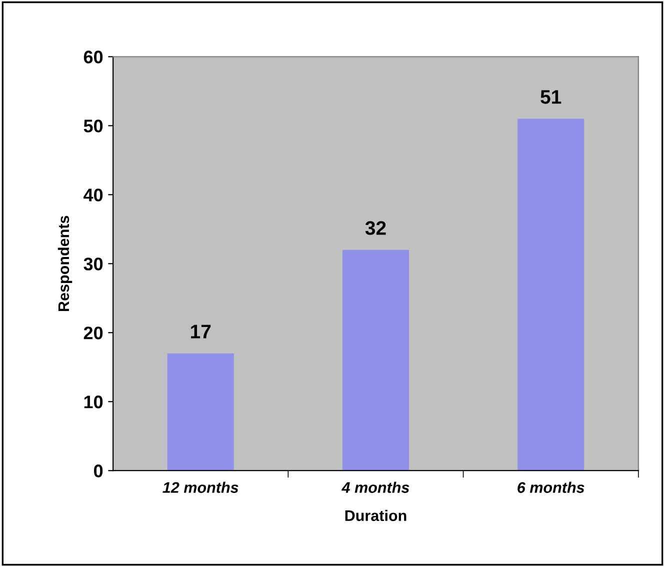  What do you see at coordinates (551, 97) in the screenshot?
I see `data-label: 51` at bounding box center [551, 97].